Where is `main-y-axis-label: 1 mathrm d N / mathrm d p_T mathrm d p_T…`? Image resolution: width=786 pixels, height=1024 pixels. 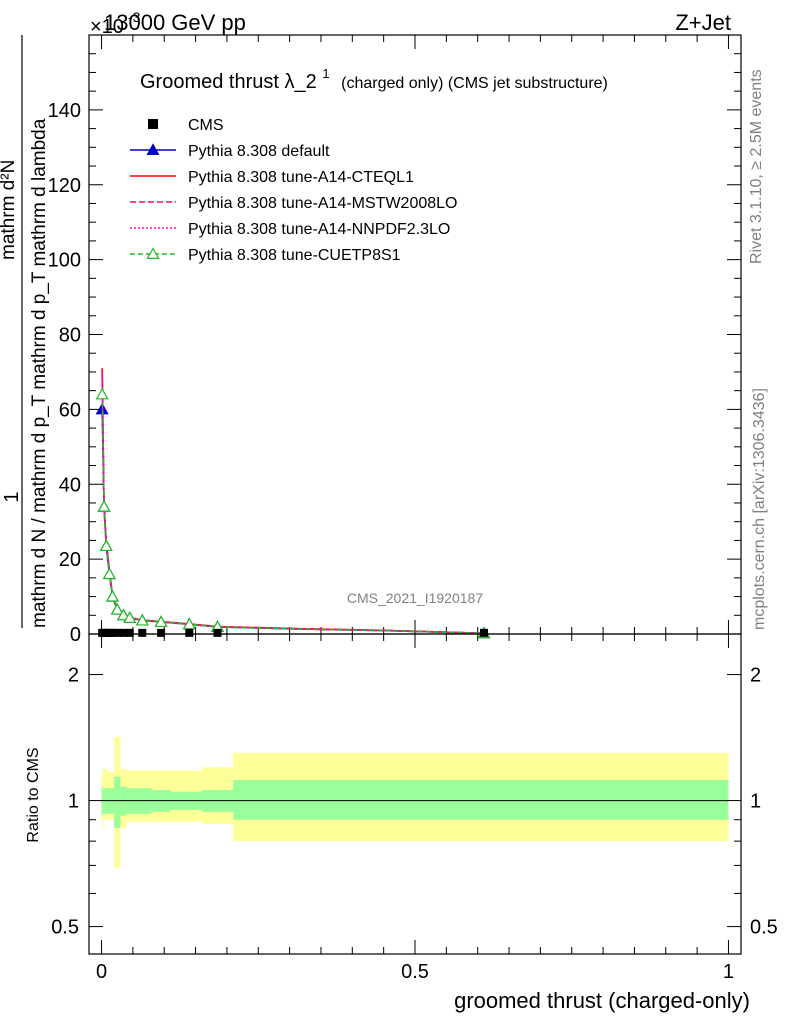
main-y-axis-label: 1 mathrm d N / mathrm d p_T mathrm d p_T… is located at coordinates (25, 331).